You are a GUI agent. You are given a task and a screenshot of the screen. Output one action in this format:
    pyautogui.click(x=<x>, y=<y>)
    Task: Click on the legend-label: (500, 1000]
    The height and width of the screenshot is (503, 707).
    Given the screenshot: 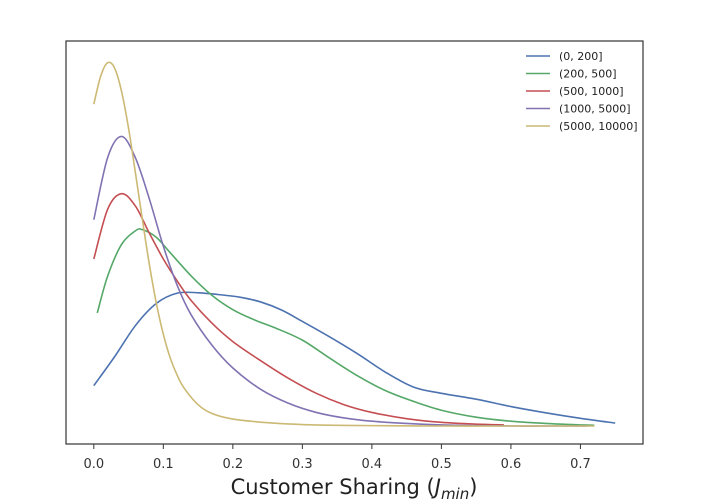 What is the action you would take?
    pyautogui.click(x=591, y=91)
    